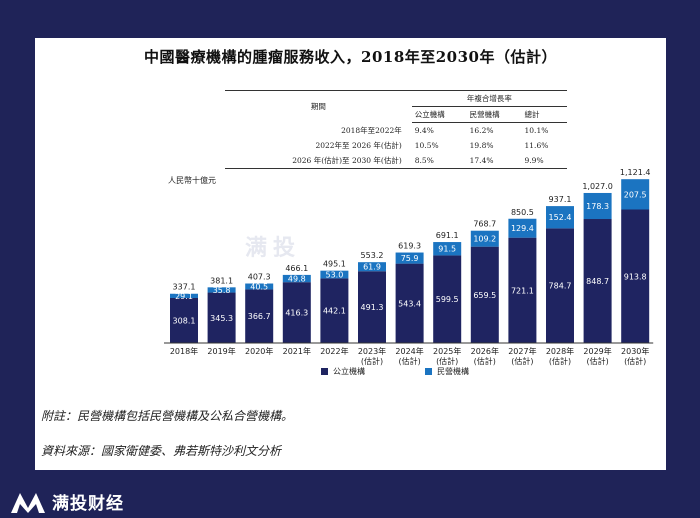 Image resolution: width=700 pixels, height=518 pixels. I want to click on cagr-total-header: 總計, so click(544, 114).